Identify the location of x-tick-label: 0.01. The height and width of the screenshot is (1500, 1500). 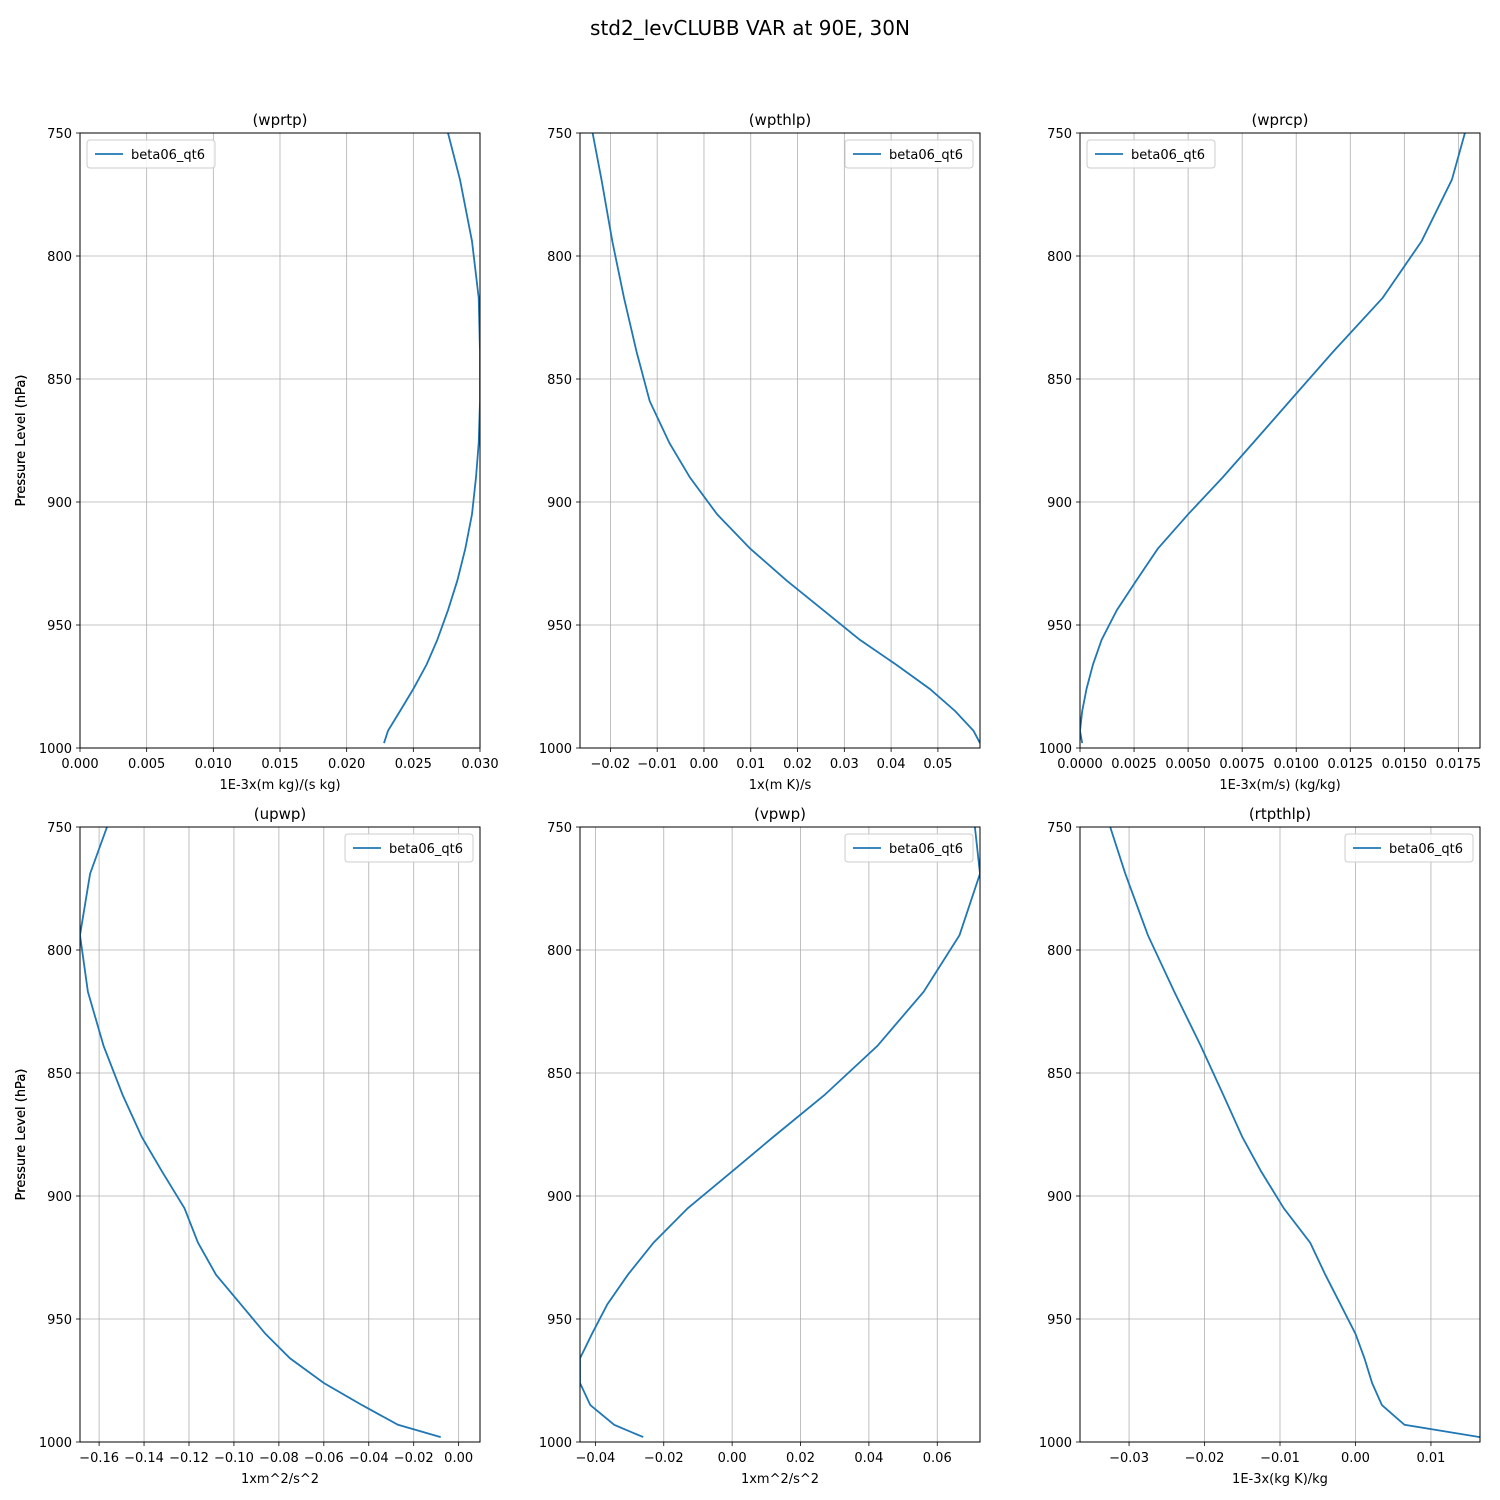
(1430, 1458).